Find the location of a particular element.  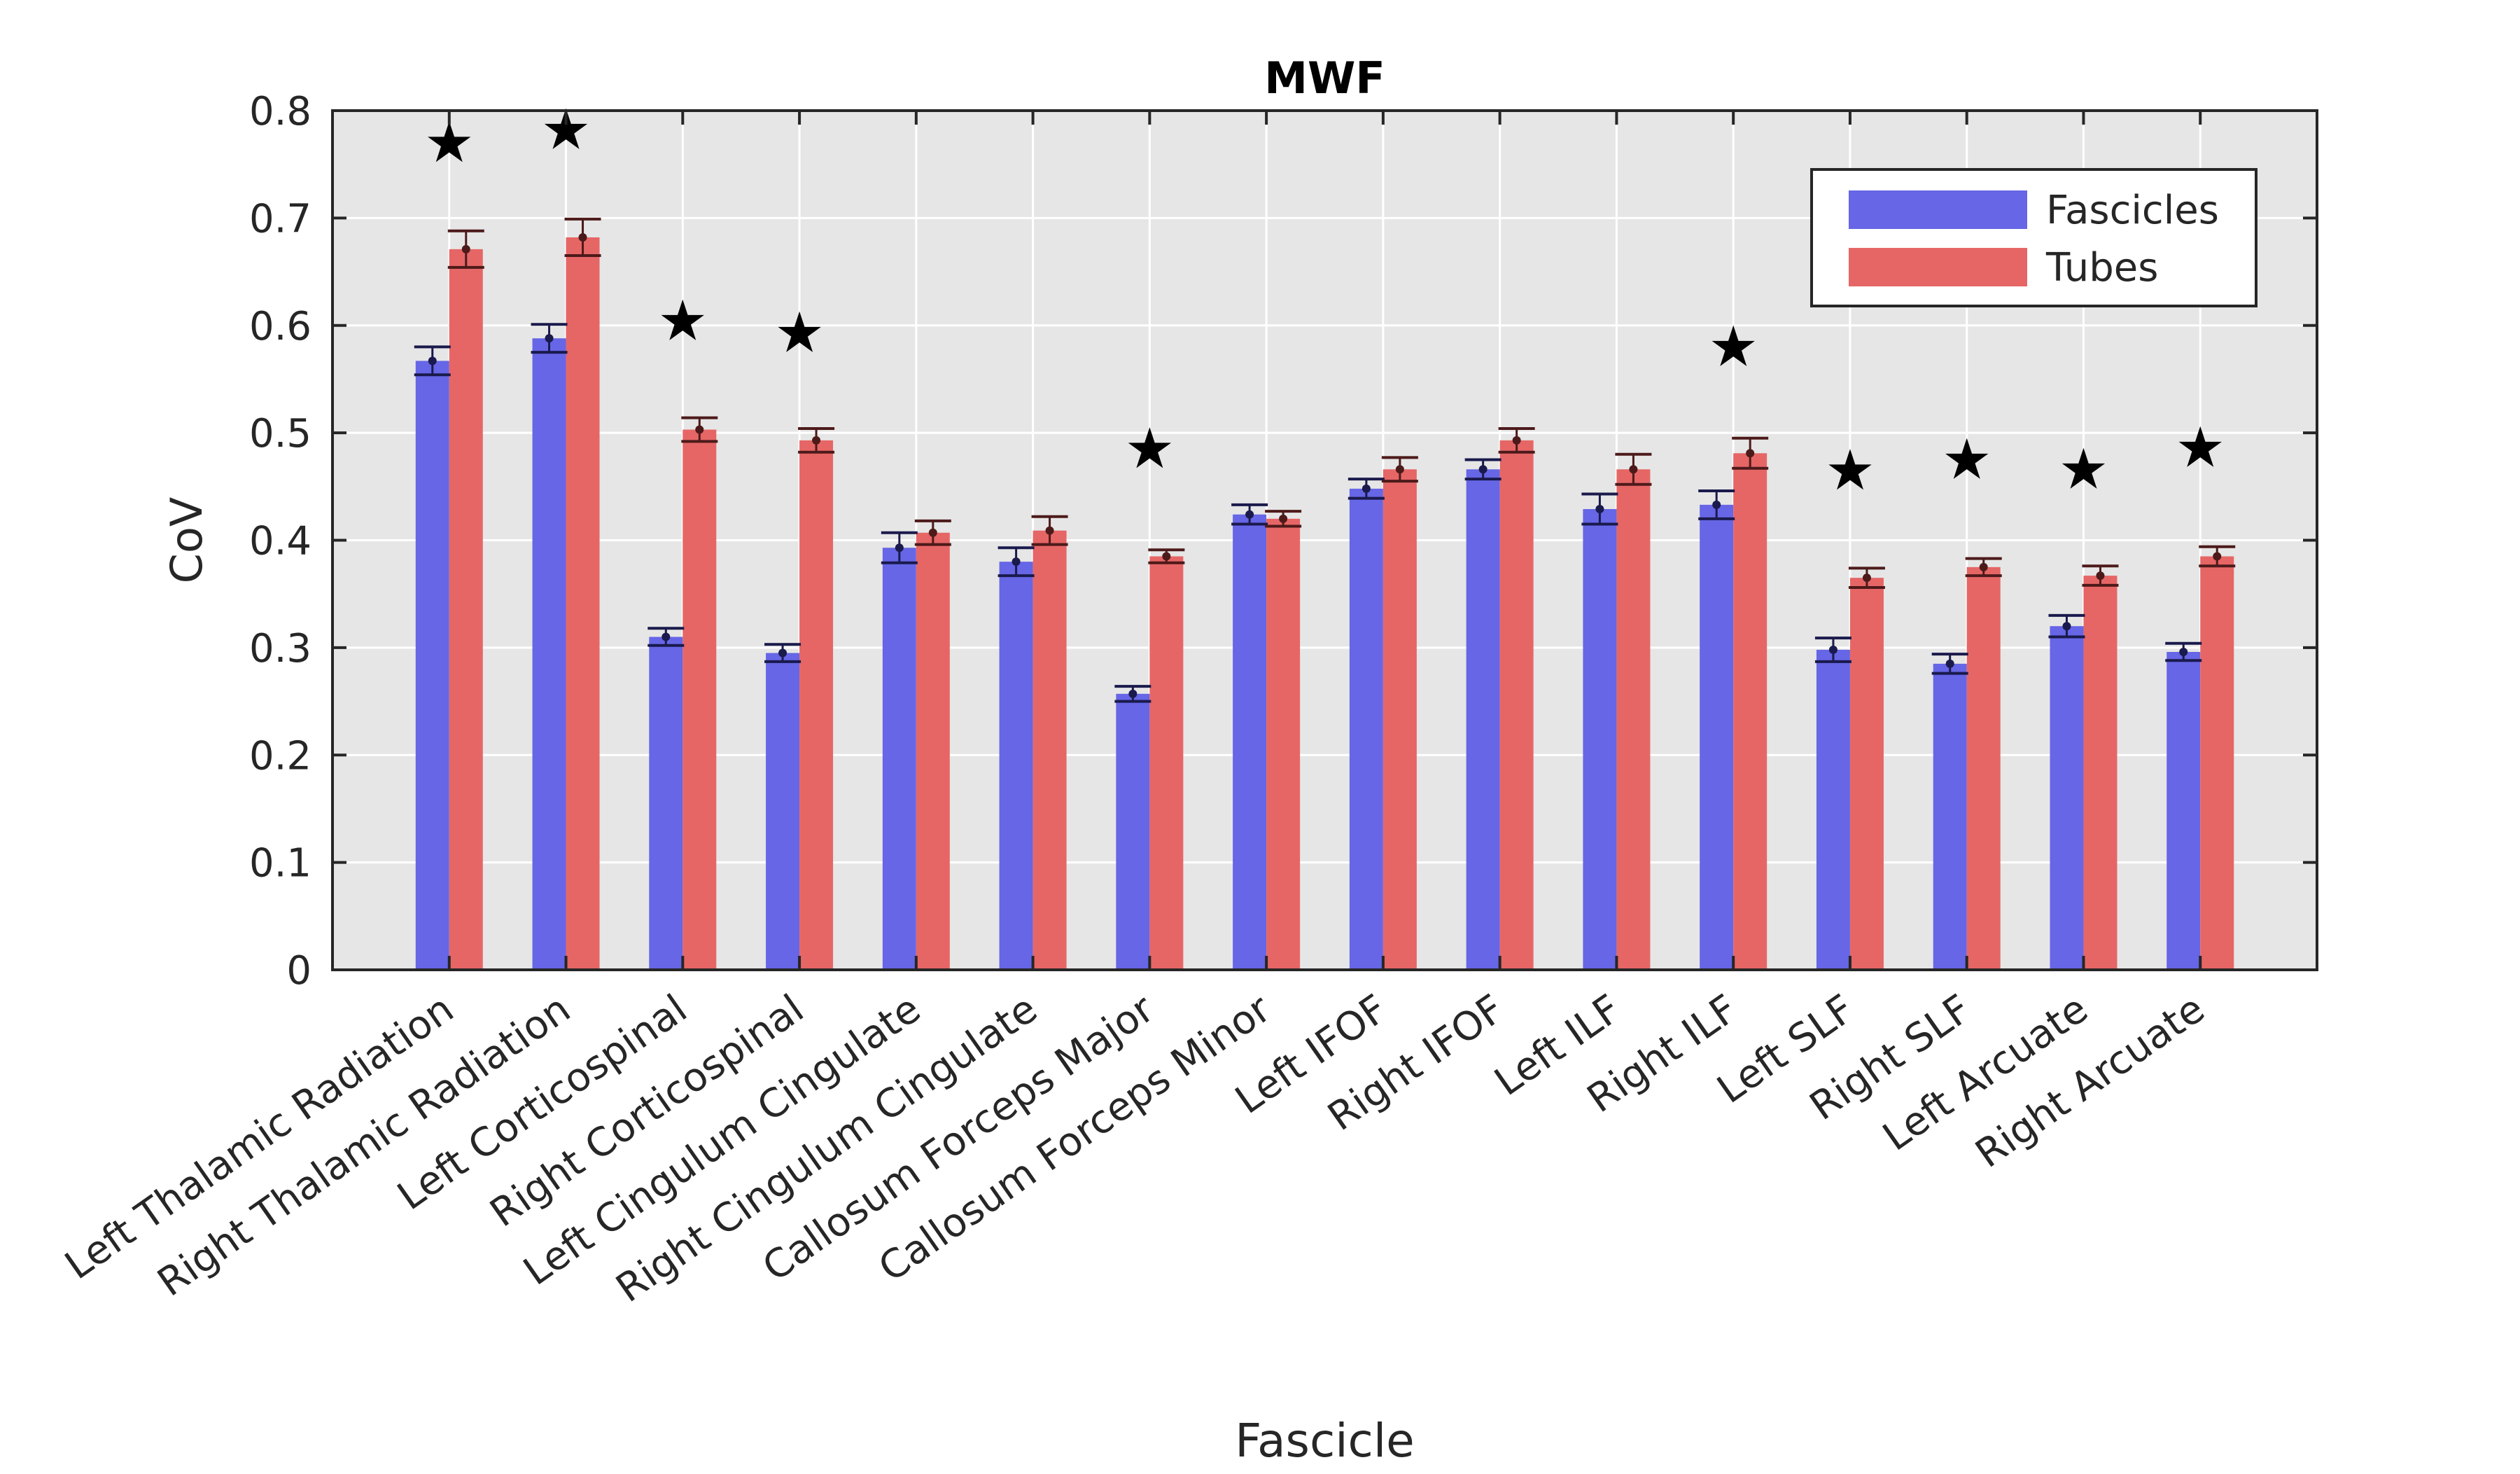

y-tick-label: 0.3 is located at coordinates (280, 649).